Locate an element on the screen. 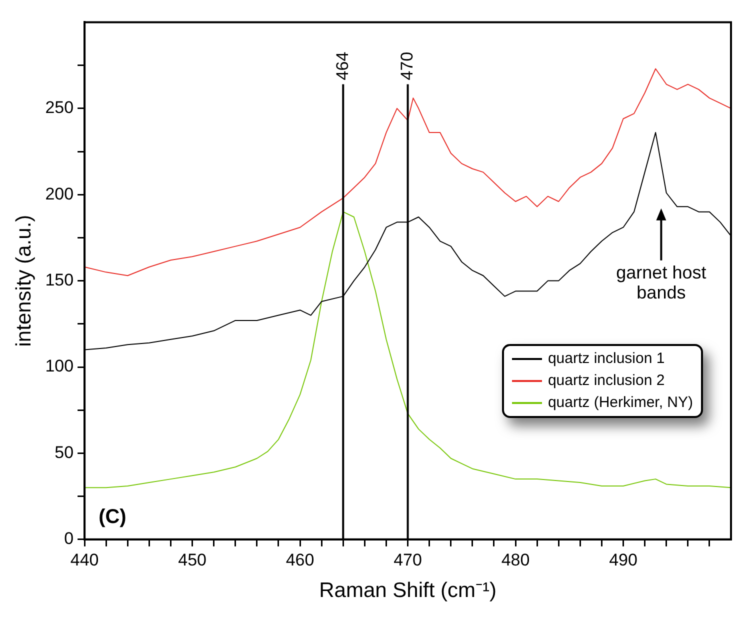 This screenshot has height=619, width=741. y-tick-label: 250 is located at coordinates (59, 108).